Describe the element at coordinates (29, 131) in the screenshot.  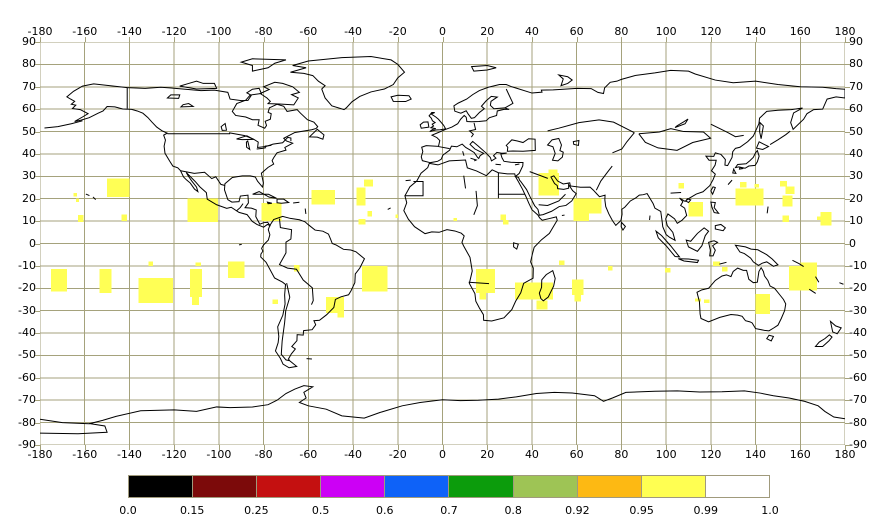
I see `lat-tick-label: 50` at that location.